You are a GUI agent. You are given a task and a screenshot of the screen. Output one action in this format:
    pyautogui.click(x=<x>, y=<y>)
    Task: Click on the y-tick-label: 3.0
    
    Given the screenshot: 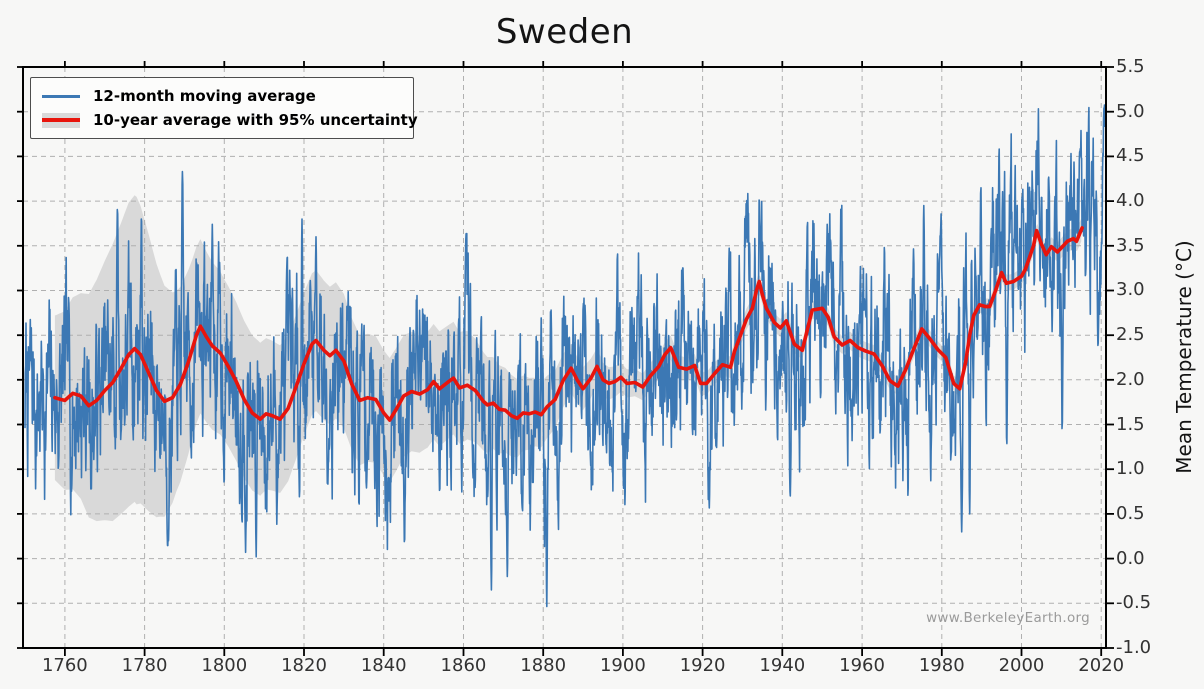 What is the action you would take?
    pyautogui.click(x=1130, y=290)
    